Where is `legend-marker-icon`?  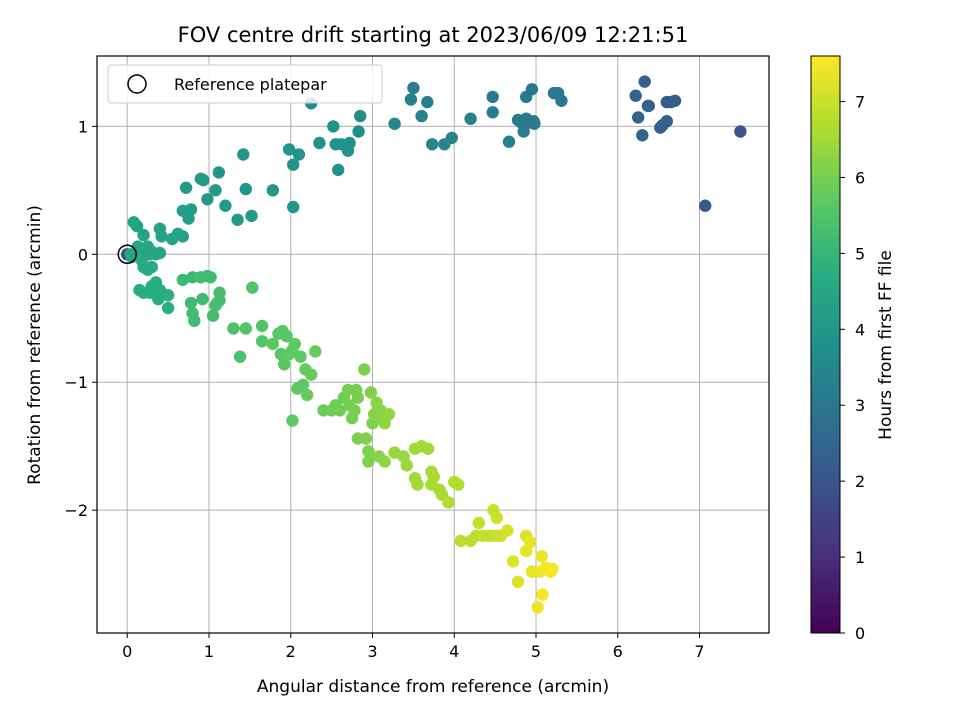 legend-marker-icon is located at coordinates (137, 84).